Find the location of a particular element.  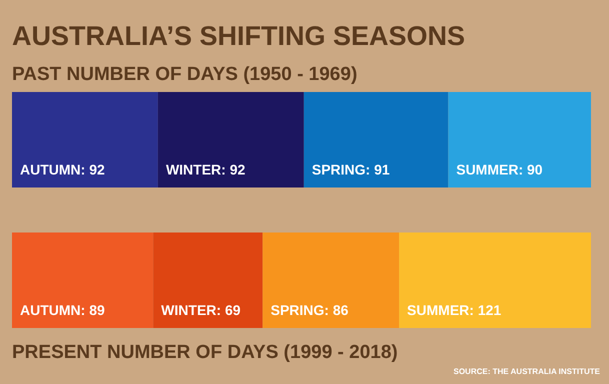

y-tick-label: PAST NUMBER OF DAYS (1950 - 1969) is located at coordinates (185, 74).